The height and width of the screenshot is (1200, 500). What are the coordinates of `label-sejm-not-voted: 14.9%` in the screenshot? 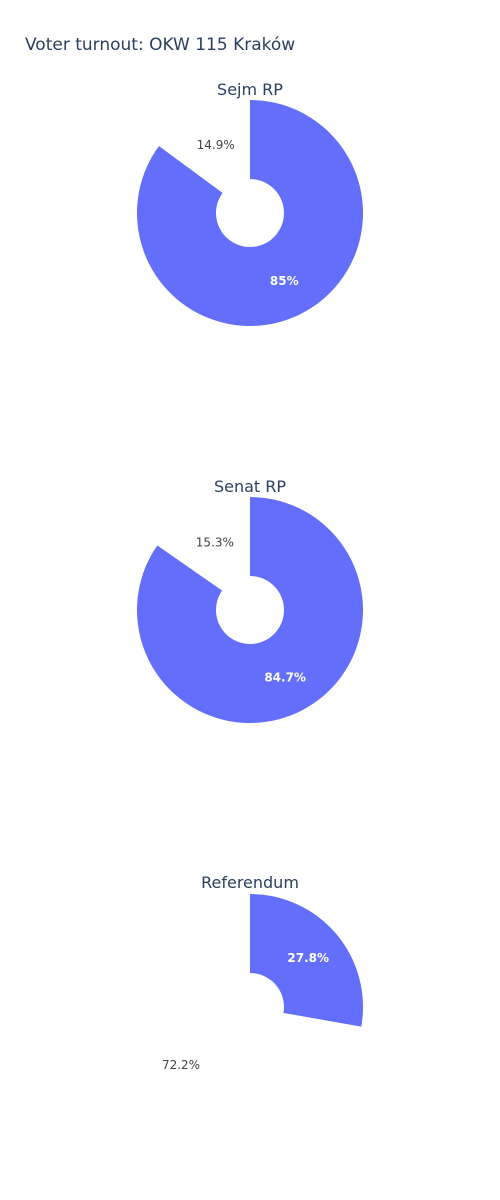 It's located at (216, 145).